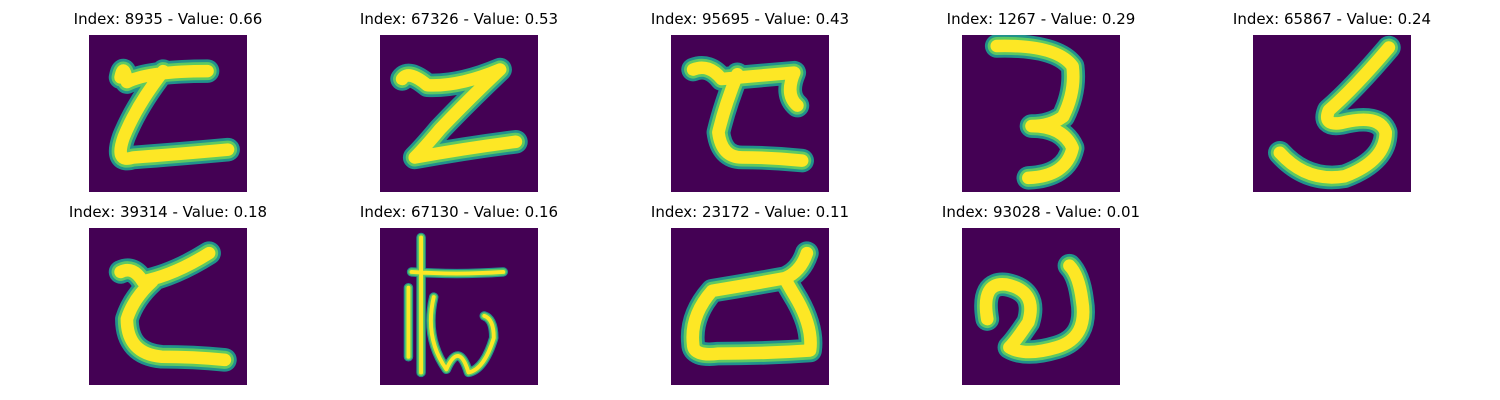 The height and width of the screenshot is (400, 1500). Describe the element at coordinates (168, 19) in the screenshot. I see `panel-title: Index: 8935 - Value: 0.66` at that location.